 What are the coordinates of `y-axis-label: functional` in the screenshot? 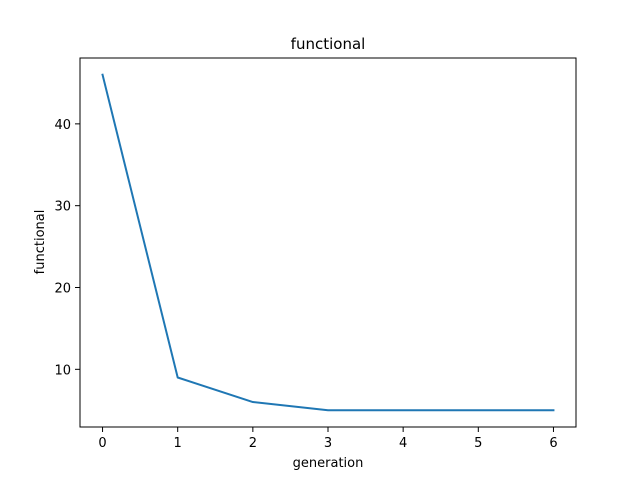 It's located at (40, 242).